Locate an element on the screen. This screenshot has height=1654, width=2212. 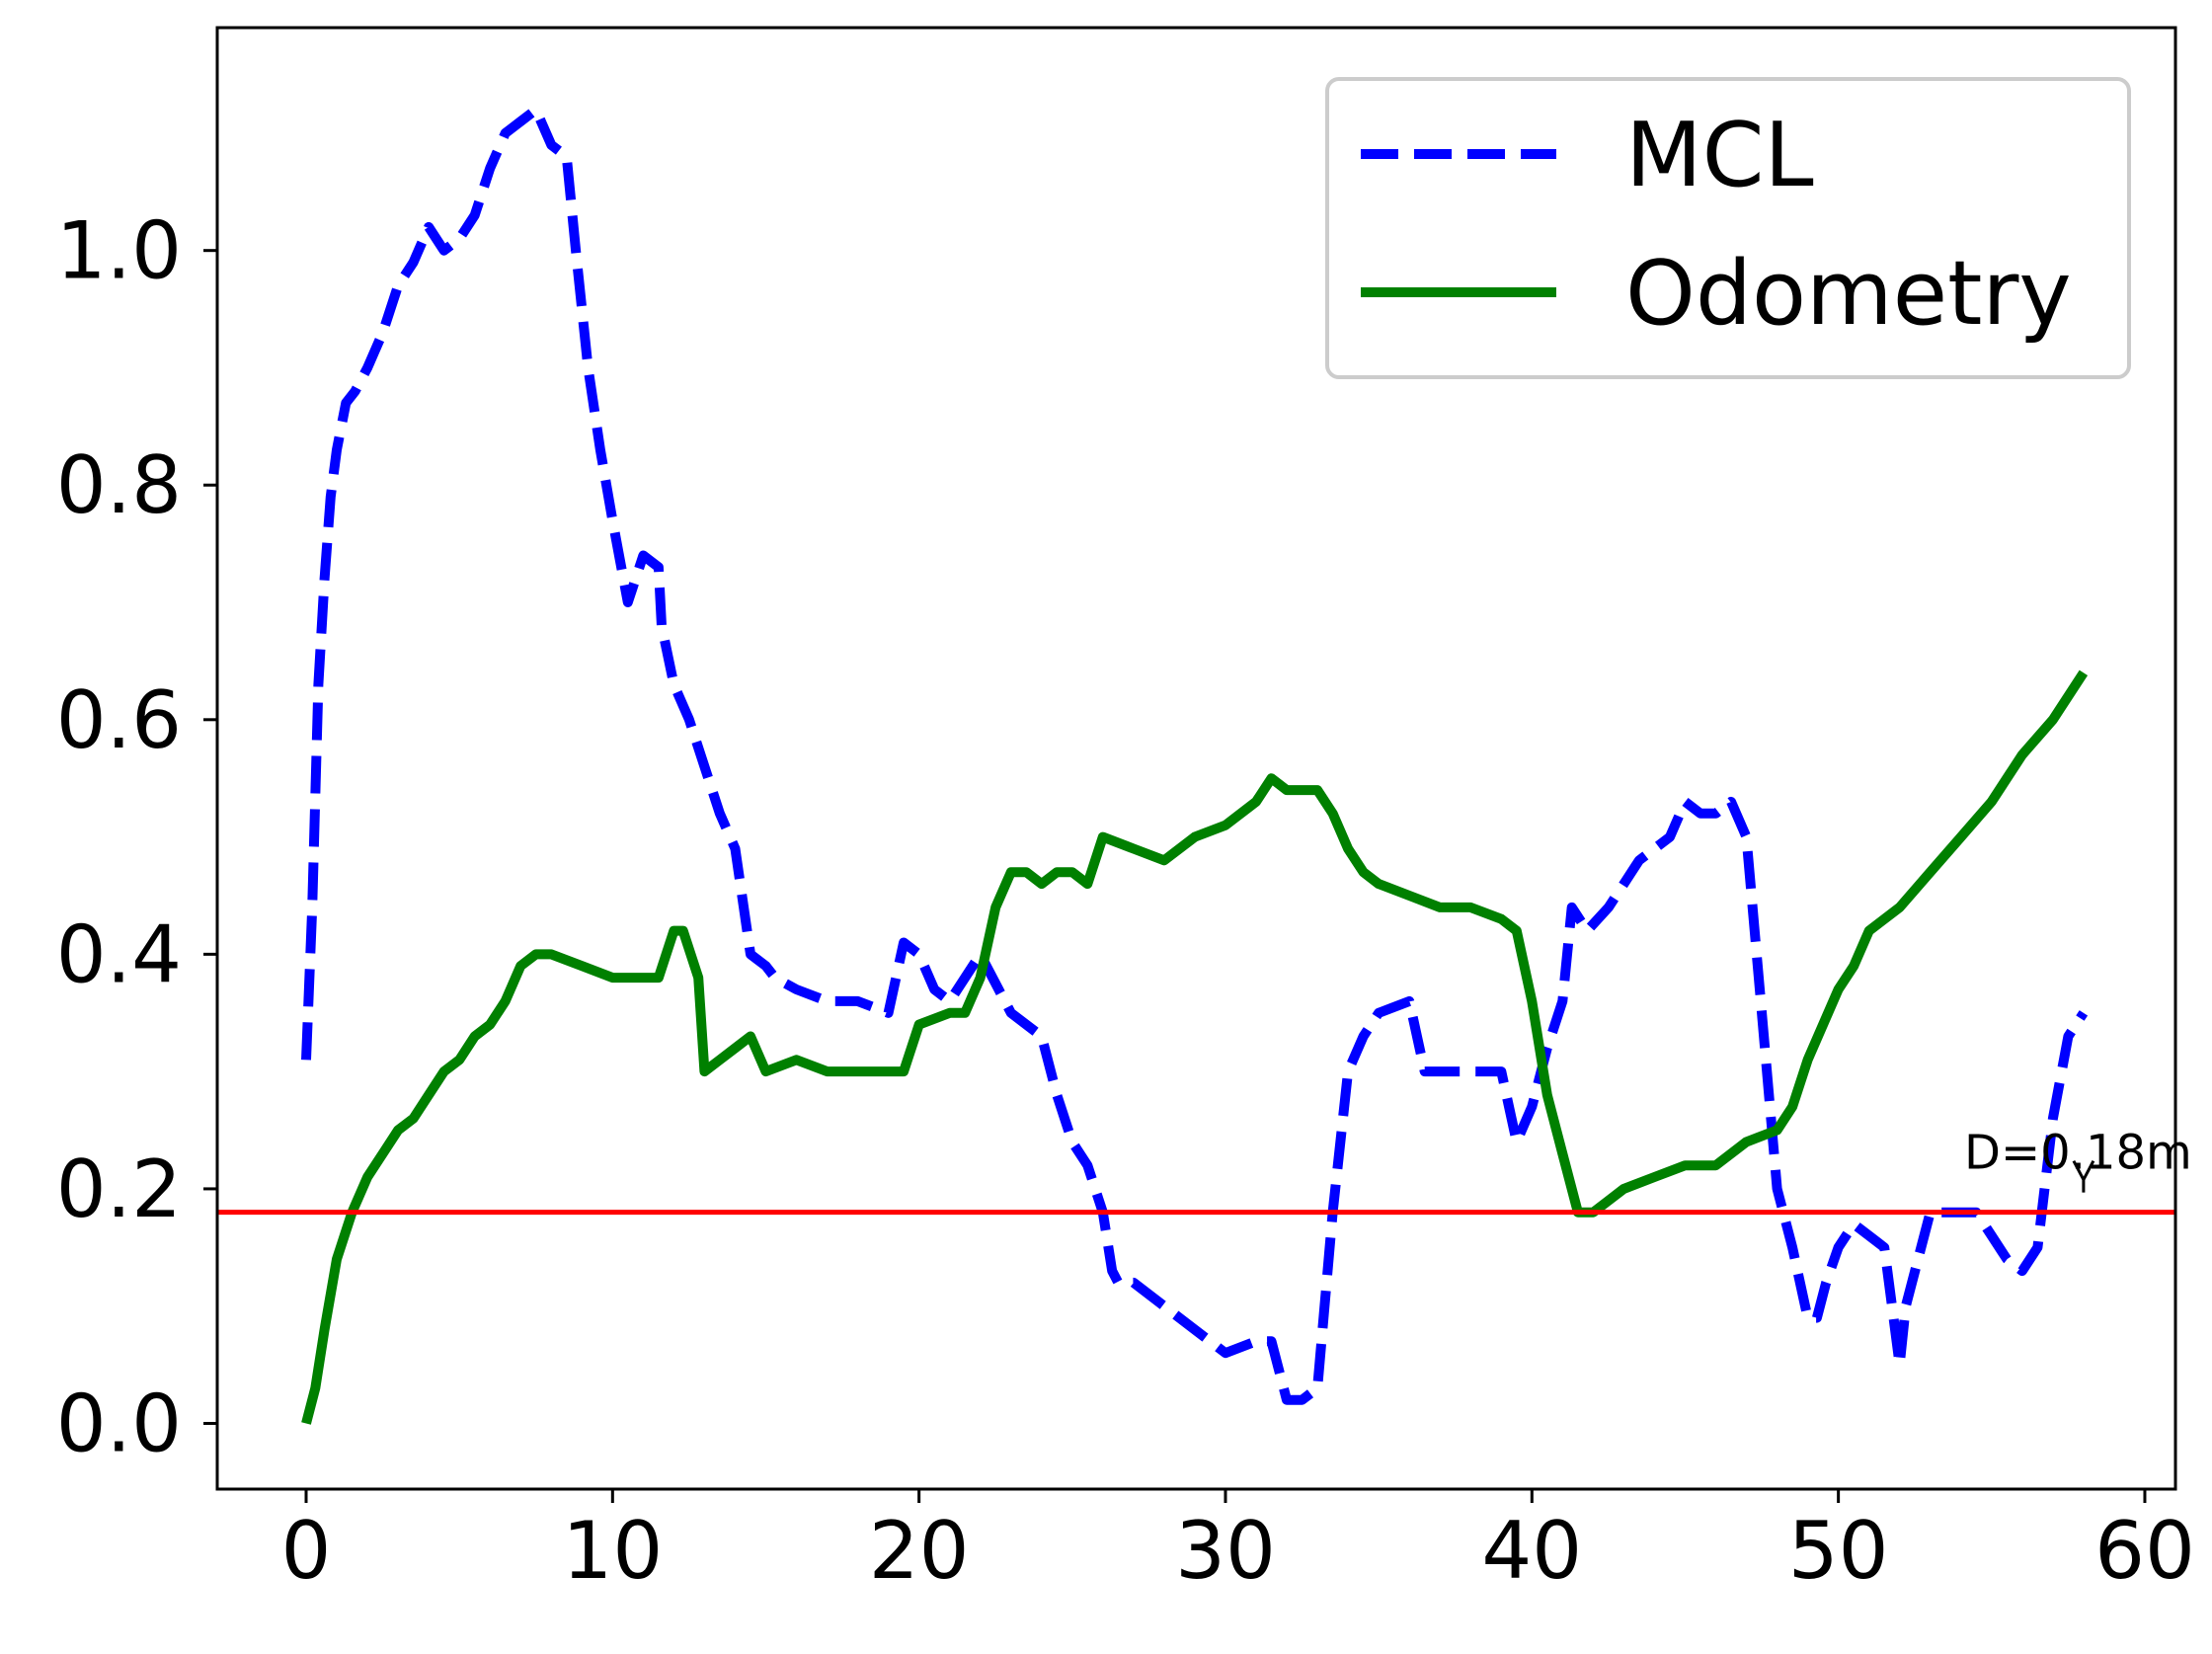
x-tick-label: 60 is located at coordinates (2145, 1551).